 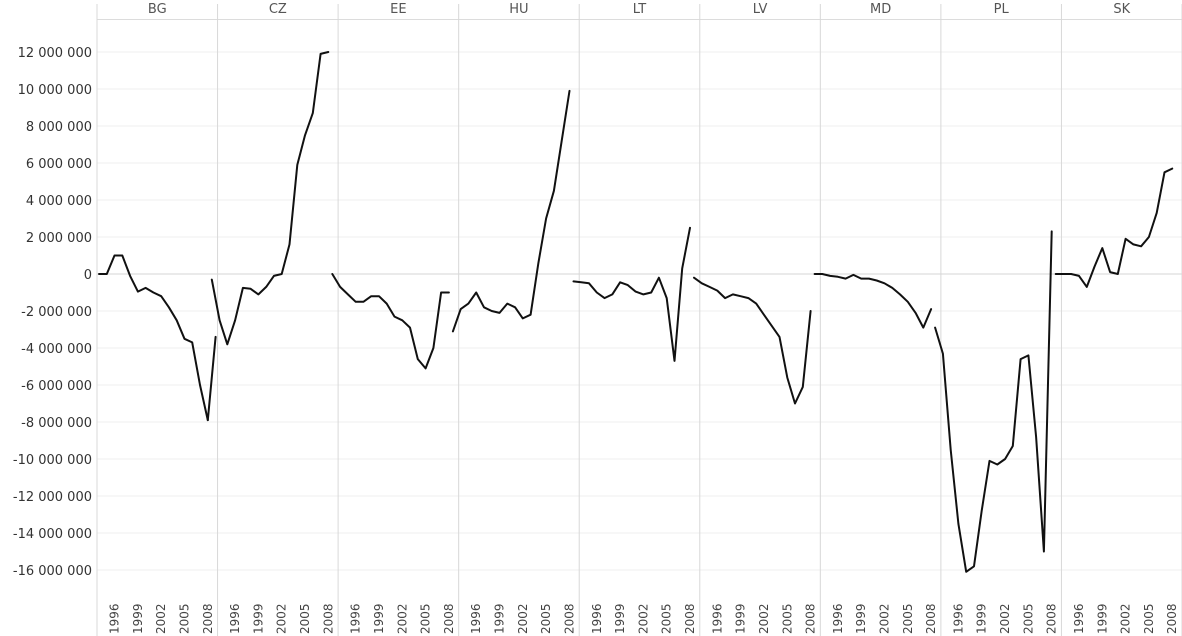 I want to click on y-tick-label: 10 000 000, so click(x=55, y=90).